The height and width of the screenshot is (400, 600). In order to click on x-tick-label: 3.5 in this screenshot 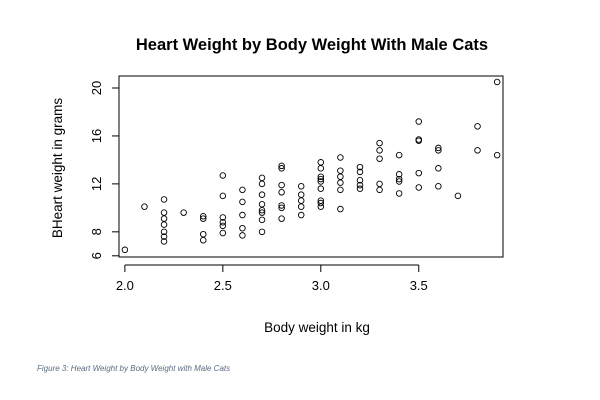, I will do `click(419, 285)`.